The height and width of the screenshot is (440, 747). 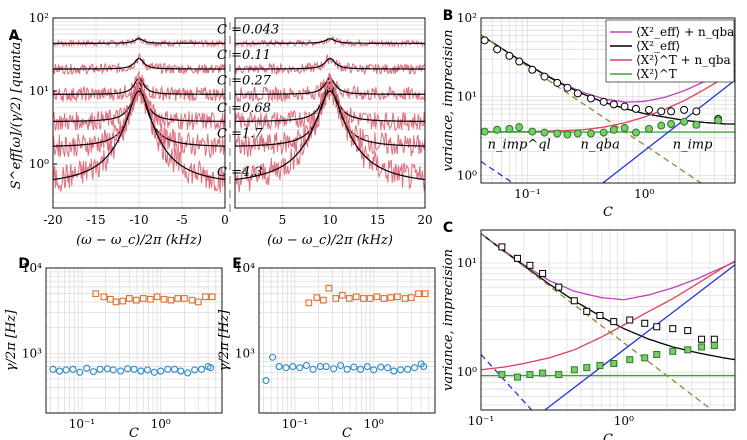 I want to click on panel-label-e: E, so click(x=237, y=264).